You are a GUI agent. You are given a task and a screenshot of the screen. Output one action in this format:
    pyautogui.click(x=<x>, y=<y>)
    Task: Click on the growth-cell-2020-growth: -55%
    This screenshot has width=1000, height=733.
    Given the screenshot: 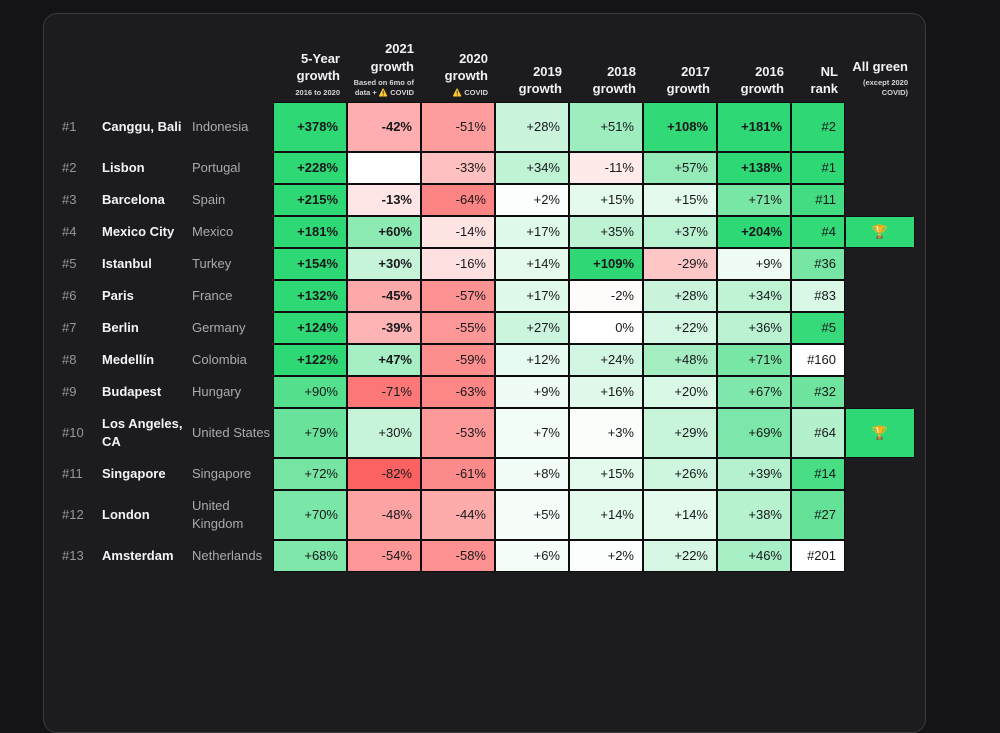 What is the action you would take?
    pyautogui.click(x=458, y=327)
    